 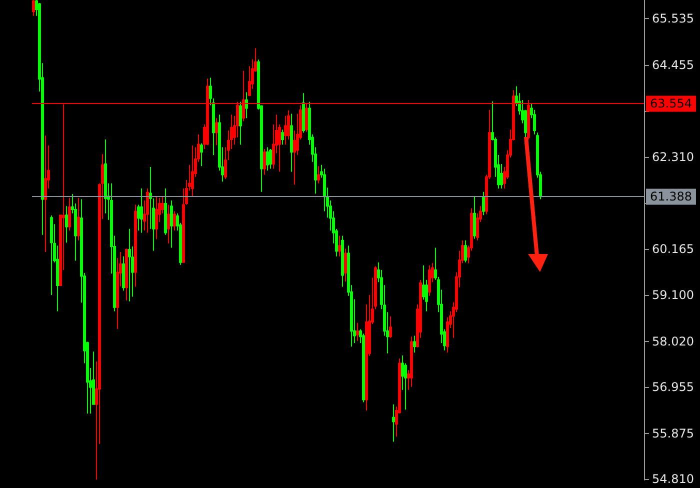 What do you see at coordinates (673, 295) in the screenshot?
I see `y-tick-label: 59.100` at bounding box center [673, 295].